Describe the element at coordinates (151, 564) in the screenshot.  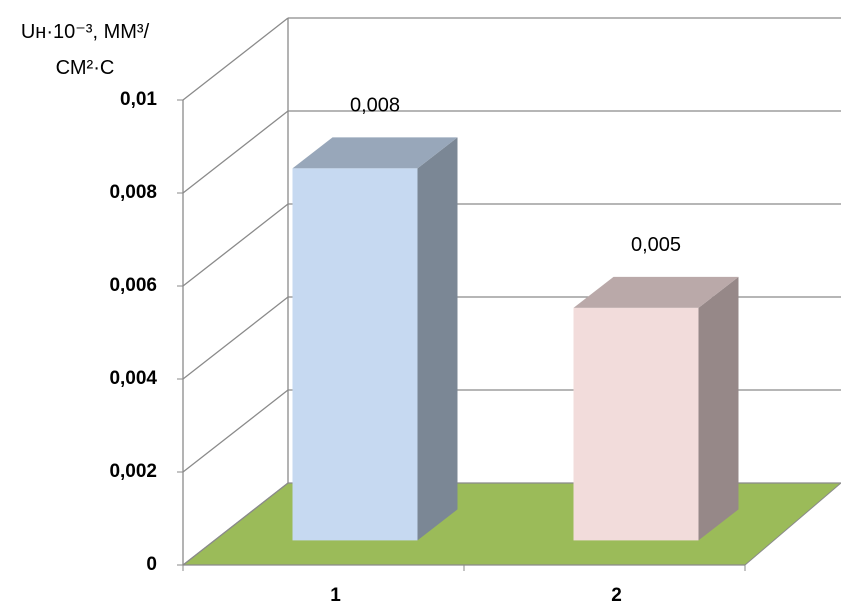
I see `y-tick-label: 0` at that location.